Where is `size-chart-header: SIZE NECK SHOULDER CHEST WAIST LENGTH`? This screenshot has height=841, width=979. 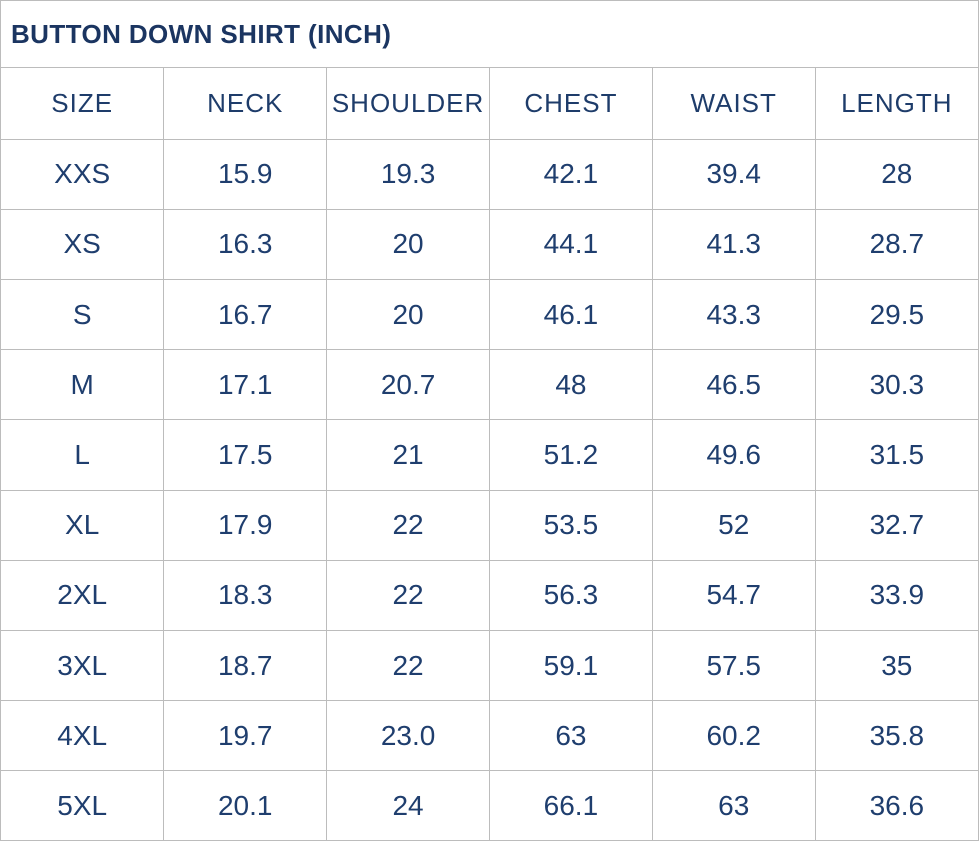 size-chart-header: SIZE NECK SHOULDER CHEST WAIST LENGTH is located at coordinates (489, 104).